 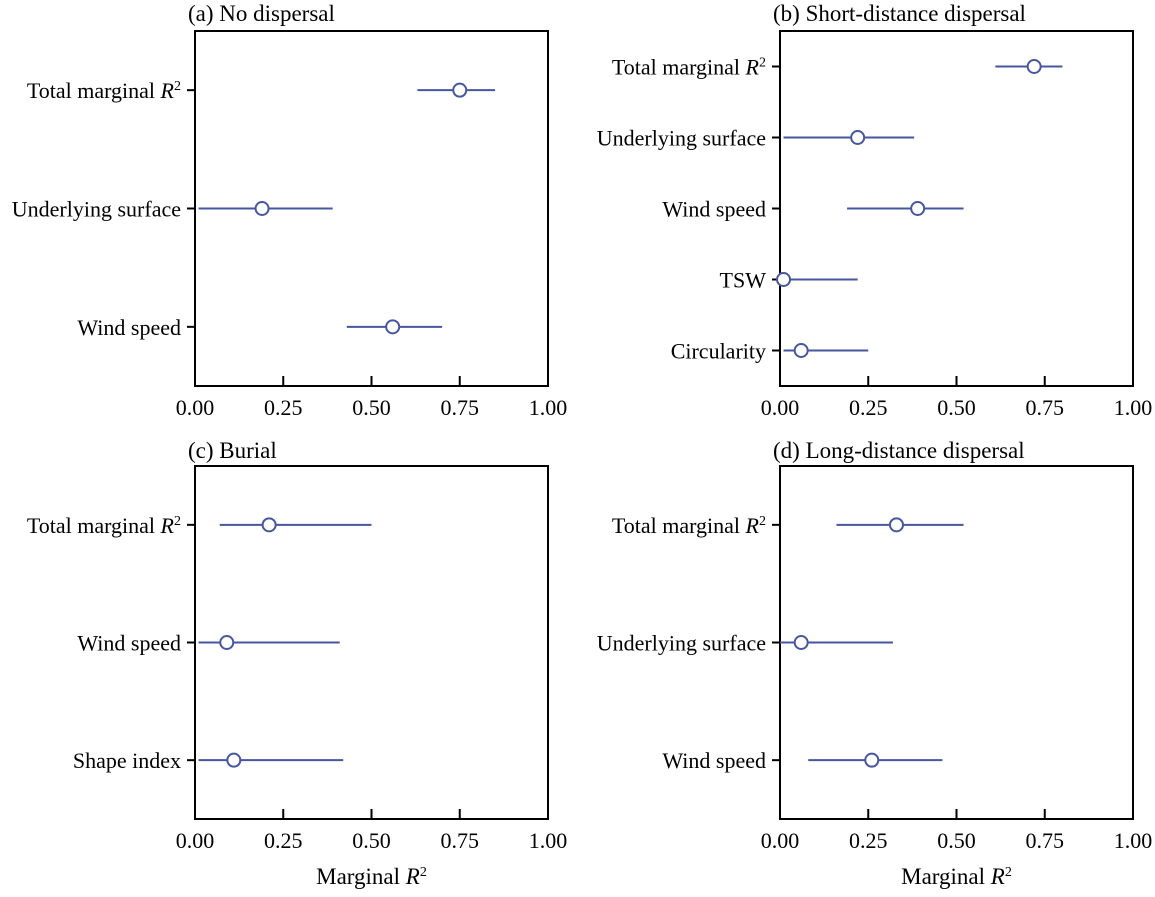 What do you see at coordinates (127, 760) in the screenshot?
I see `category-label: Shape index` at bounding box center [127, 760].